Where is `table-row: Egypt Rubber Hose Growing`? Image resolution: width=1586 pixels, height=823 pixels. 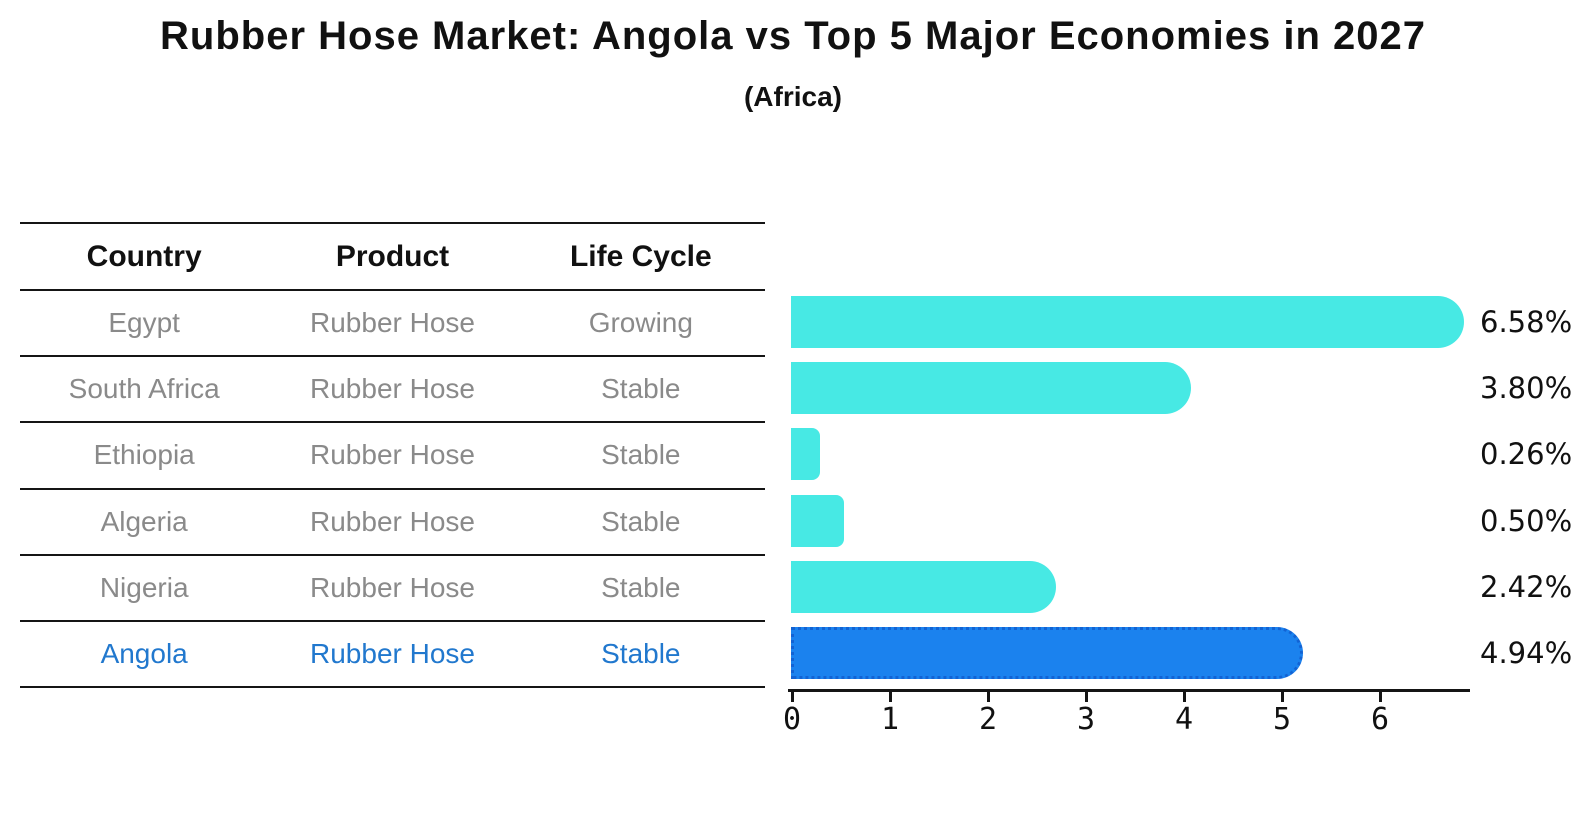
table-row: Egypt Rubber Hose Growing is located at coordinates (392, 324).